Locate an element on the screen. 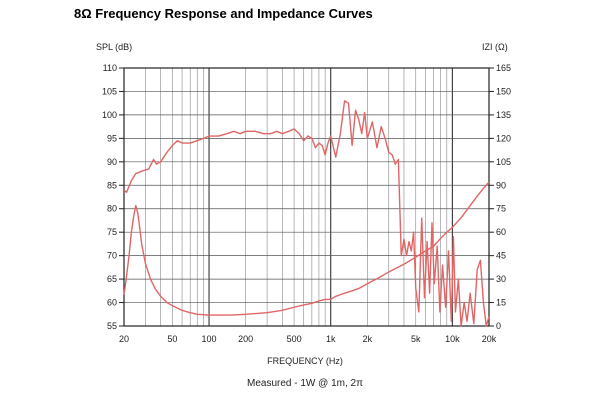 Image resolution: width=600 pixels, height=400 pixels. y-right-ticks: 0 15 30 45 60 75 90 105 120 135 150 165 is located at coordinates (500, 197).